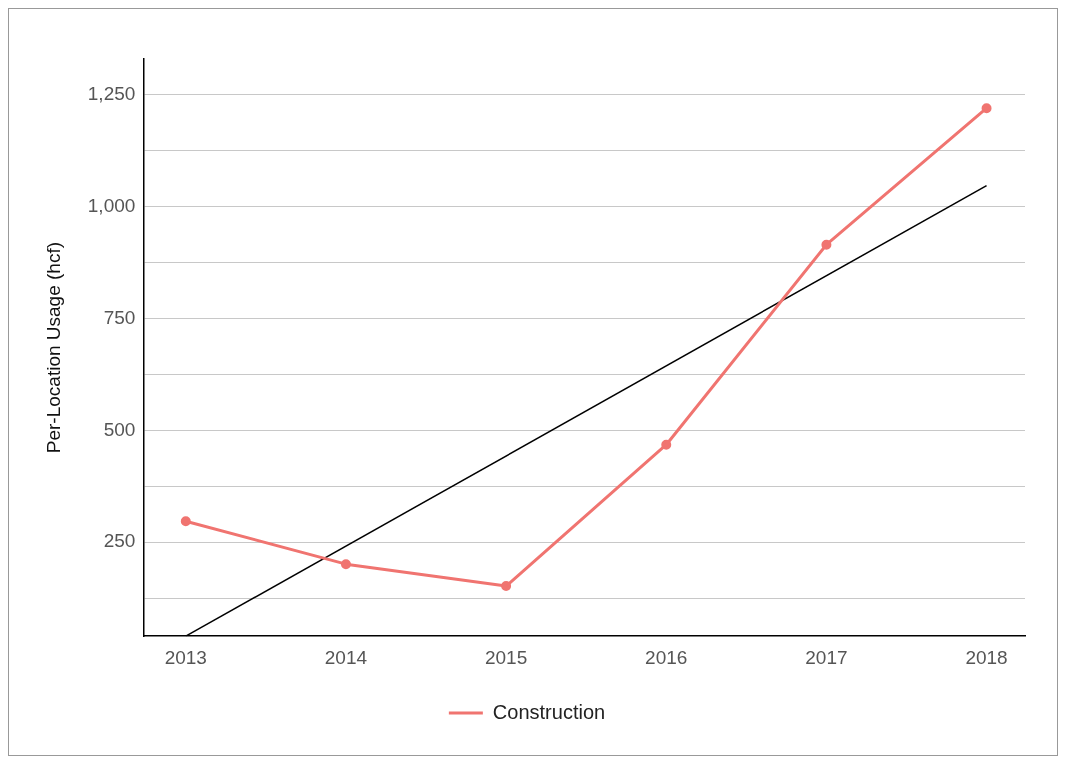 This screenshot has height=767, width=1069. Describe the element at coordinates (111, 205) in the screenshot. I see `y-tick-label: 1,000` at that location.